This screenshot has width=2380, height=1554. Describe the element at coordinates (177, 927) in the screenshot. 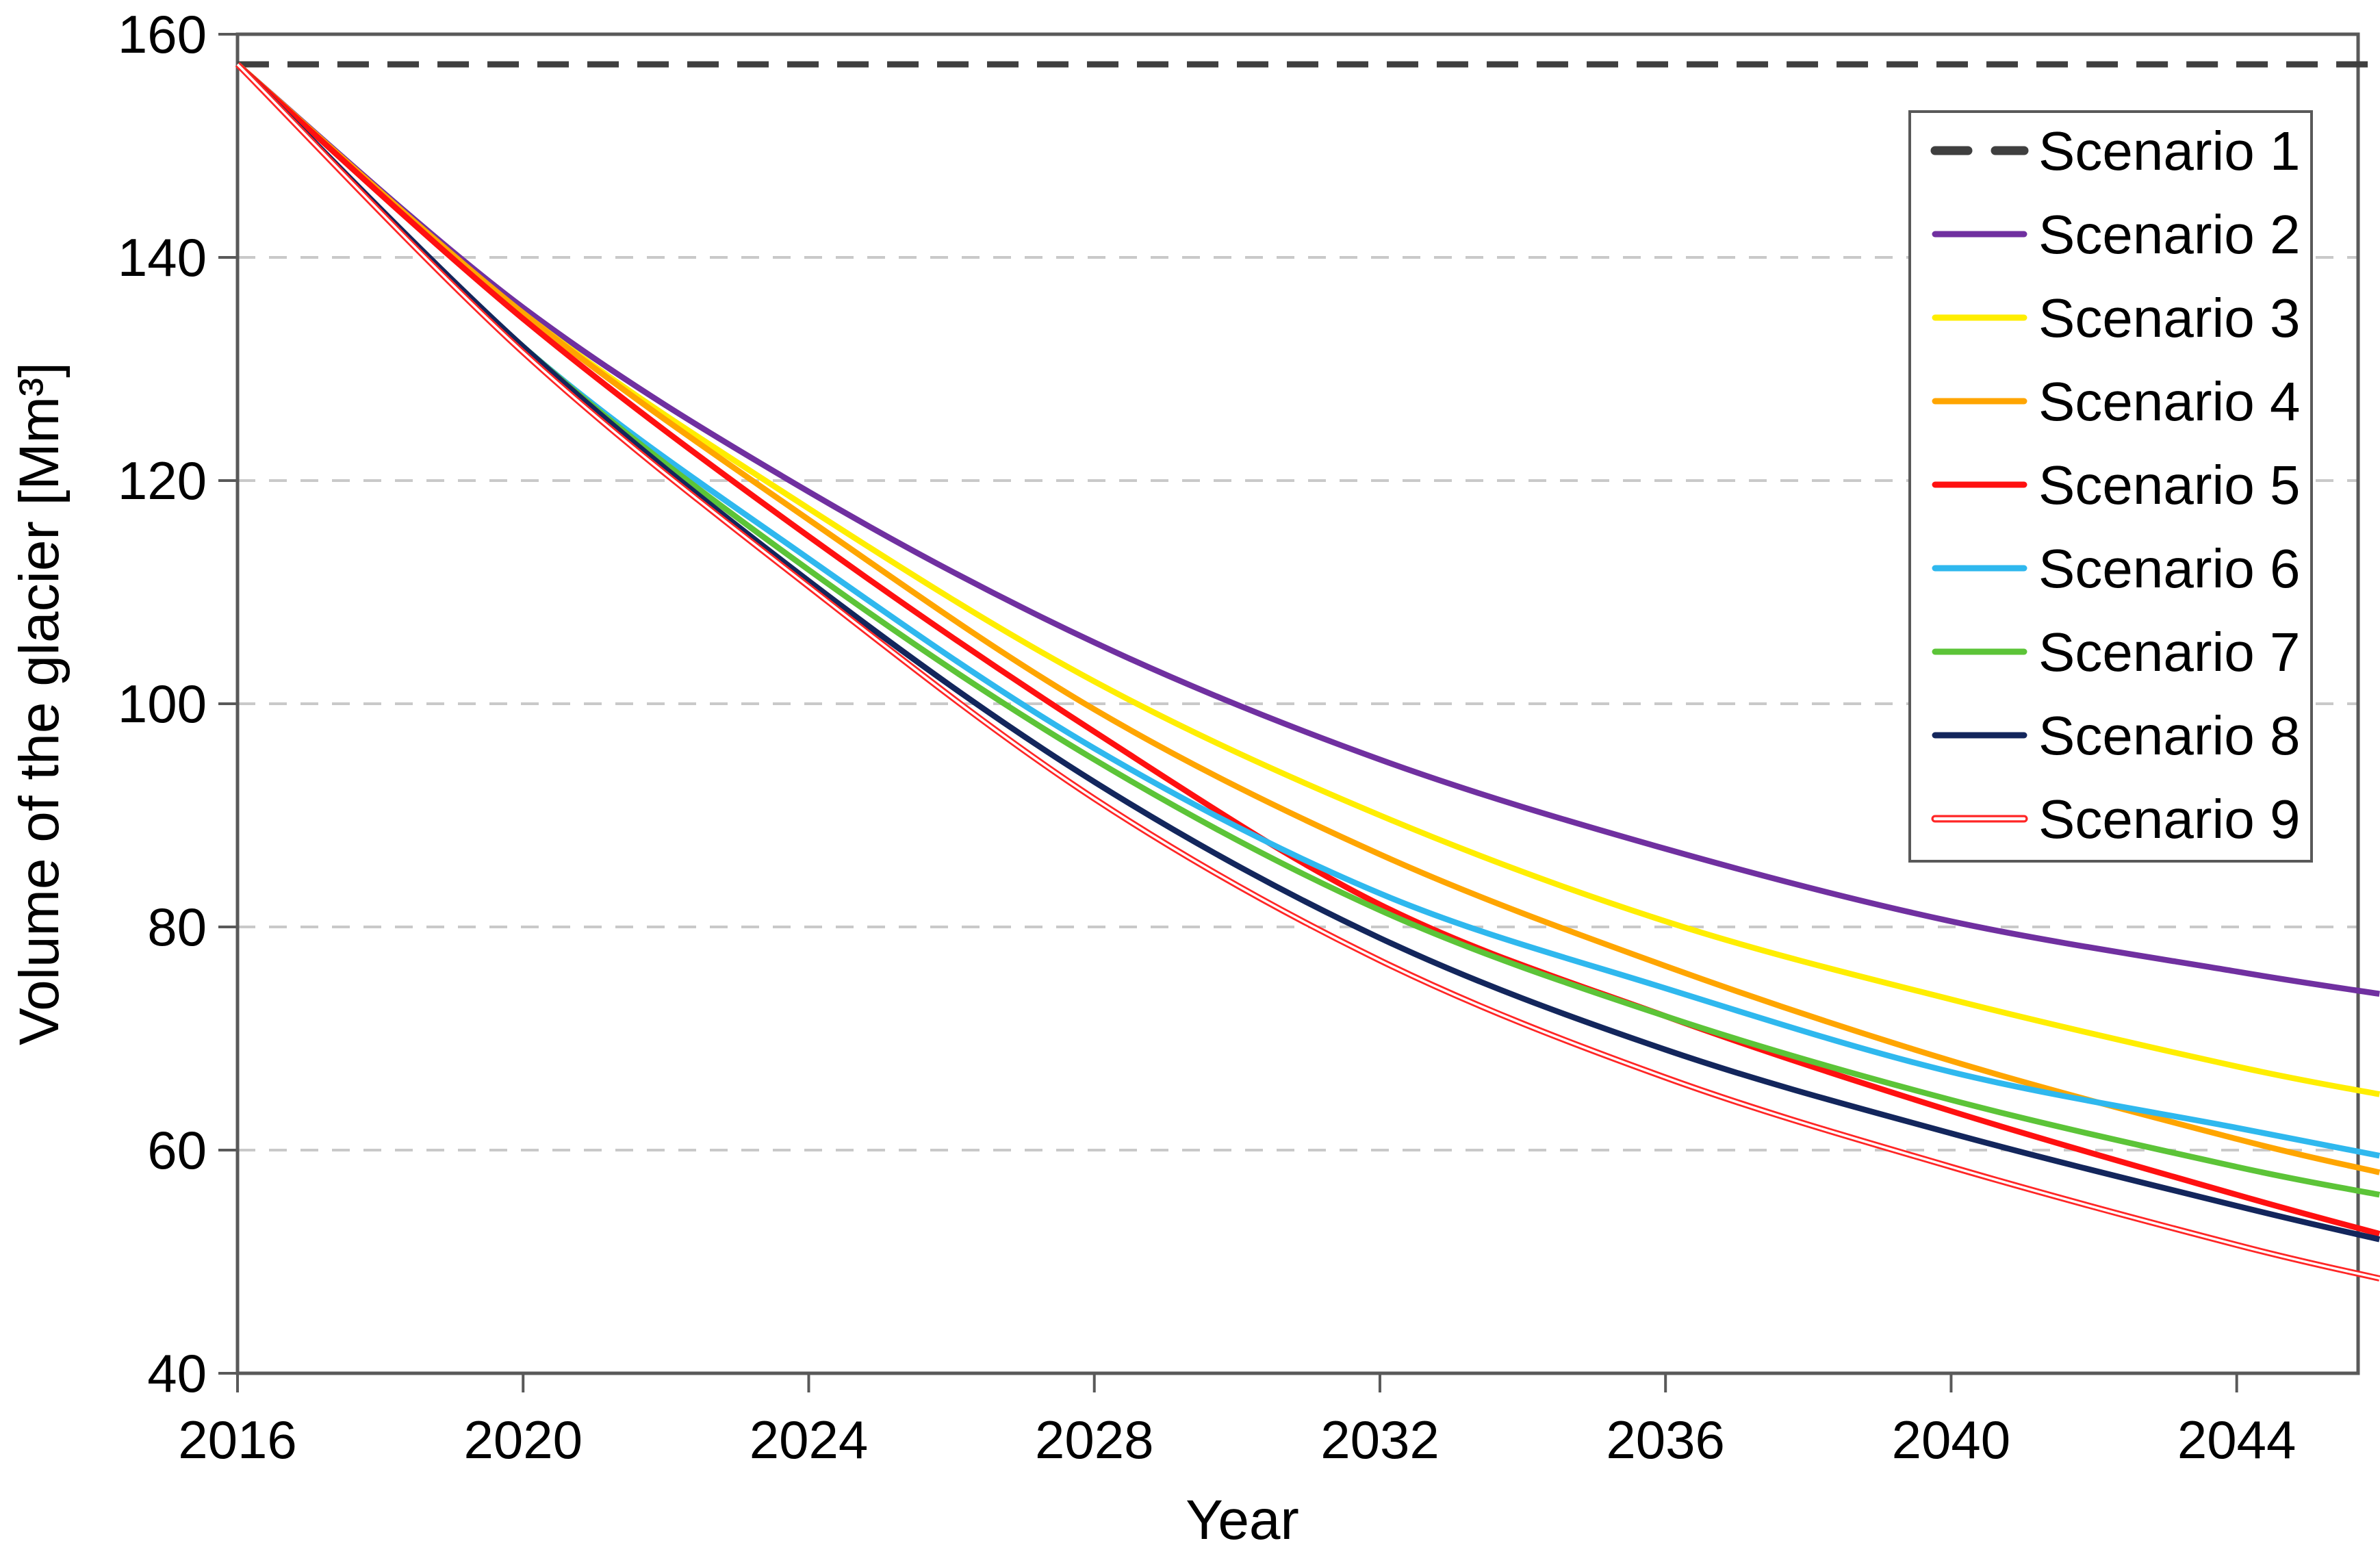

I see `y-tick-label-80: 80` at that location.